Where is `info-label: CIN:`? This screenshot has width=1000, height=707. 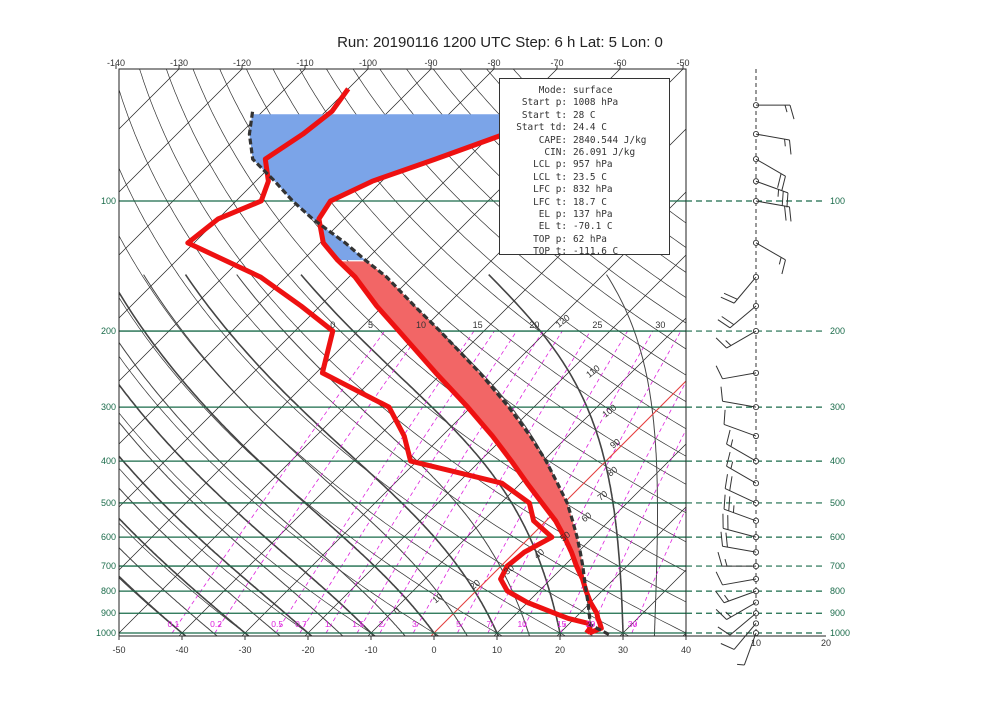 info-label: CIN: is located at coordinates (555, 152).